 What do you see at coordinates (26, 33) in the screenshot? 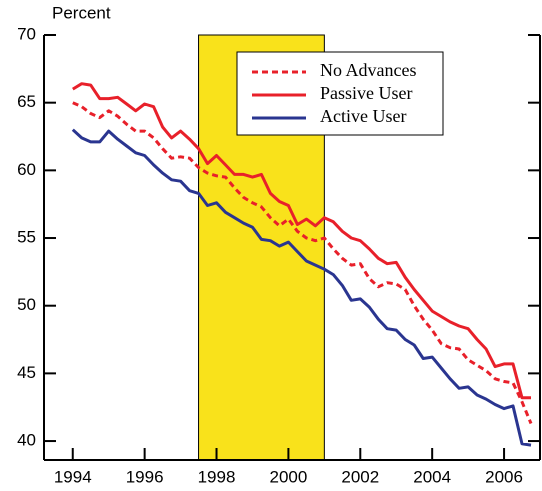
I see `y-tick-label: 70` at bounding box center [26, 33].